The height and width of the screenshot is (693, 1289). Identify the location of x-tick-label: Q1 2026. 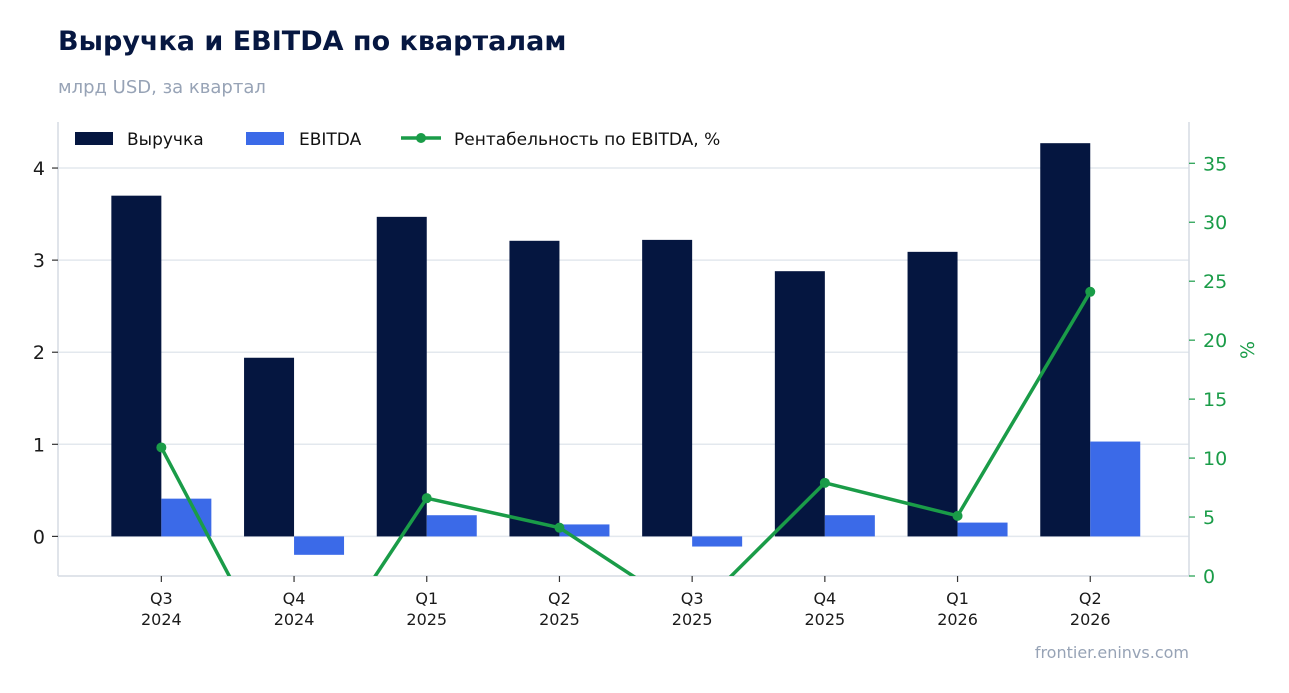
(957, 609).